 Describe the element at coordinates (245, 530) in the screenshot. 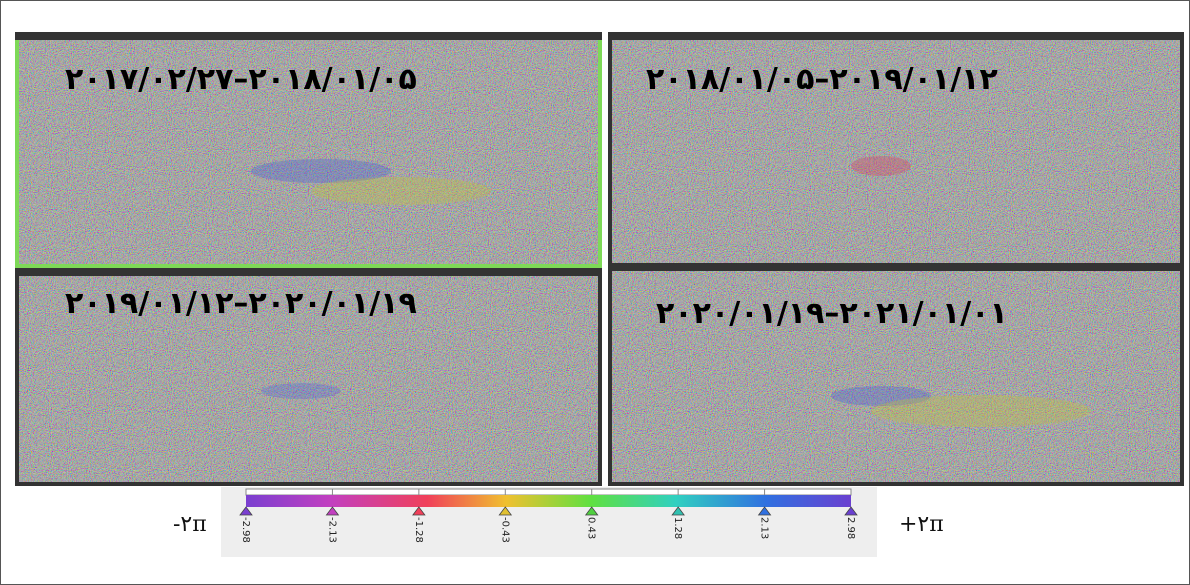

I see `tick-label: -2.98` at that location.